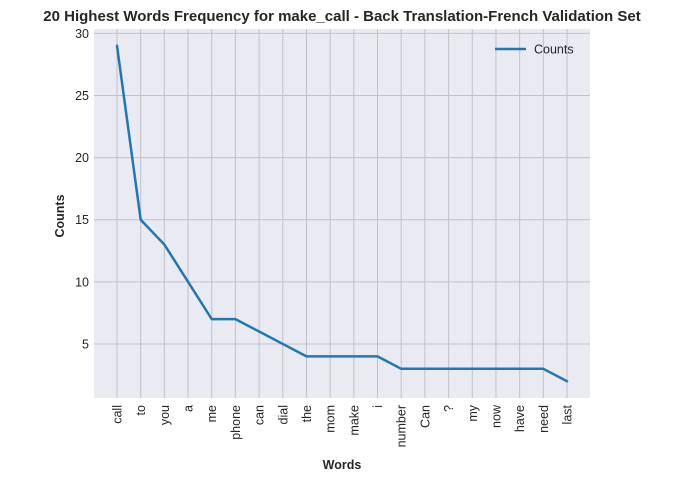  I want to click on y-axis-label: Counts, so click(60, 215).